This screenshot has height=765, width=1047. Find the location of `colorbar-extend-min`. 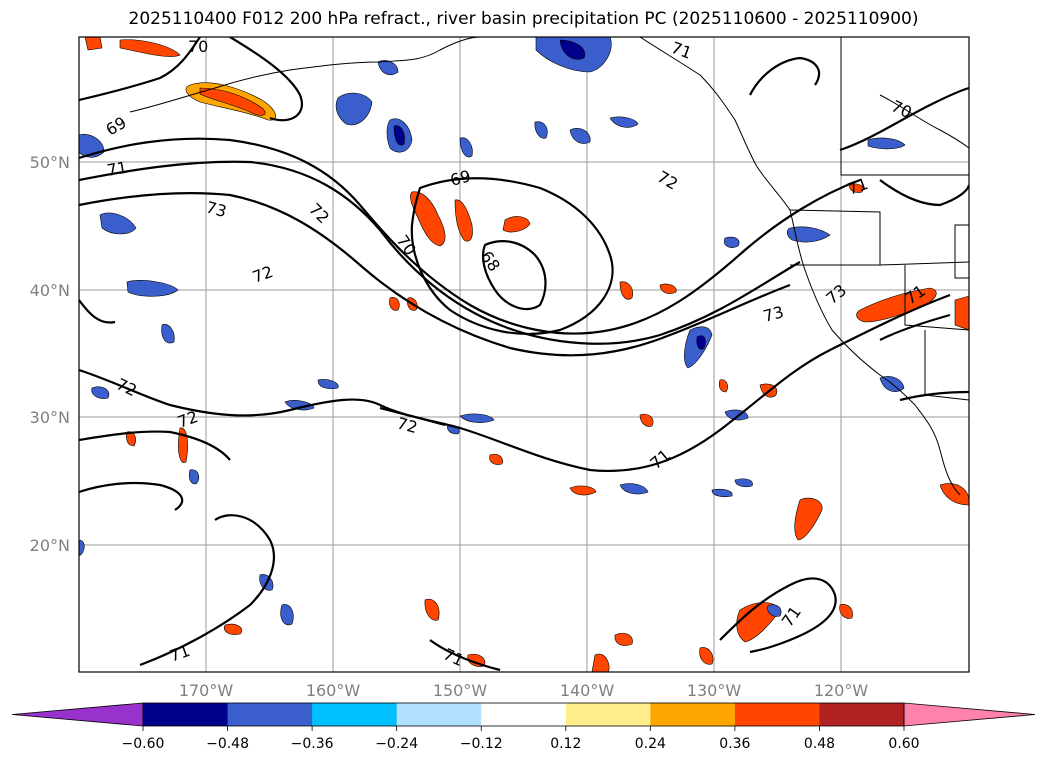

colorbar-extend-min is located at coordinates (77, 714).